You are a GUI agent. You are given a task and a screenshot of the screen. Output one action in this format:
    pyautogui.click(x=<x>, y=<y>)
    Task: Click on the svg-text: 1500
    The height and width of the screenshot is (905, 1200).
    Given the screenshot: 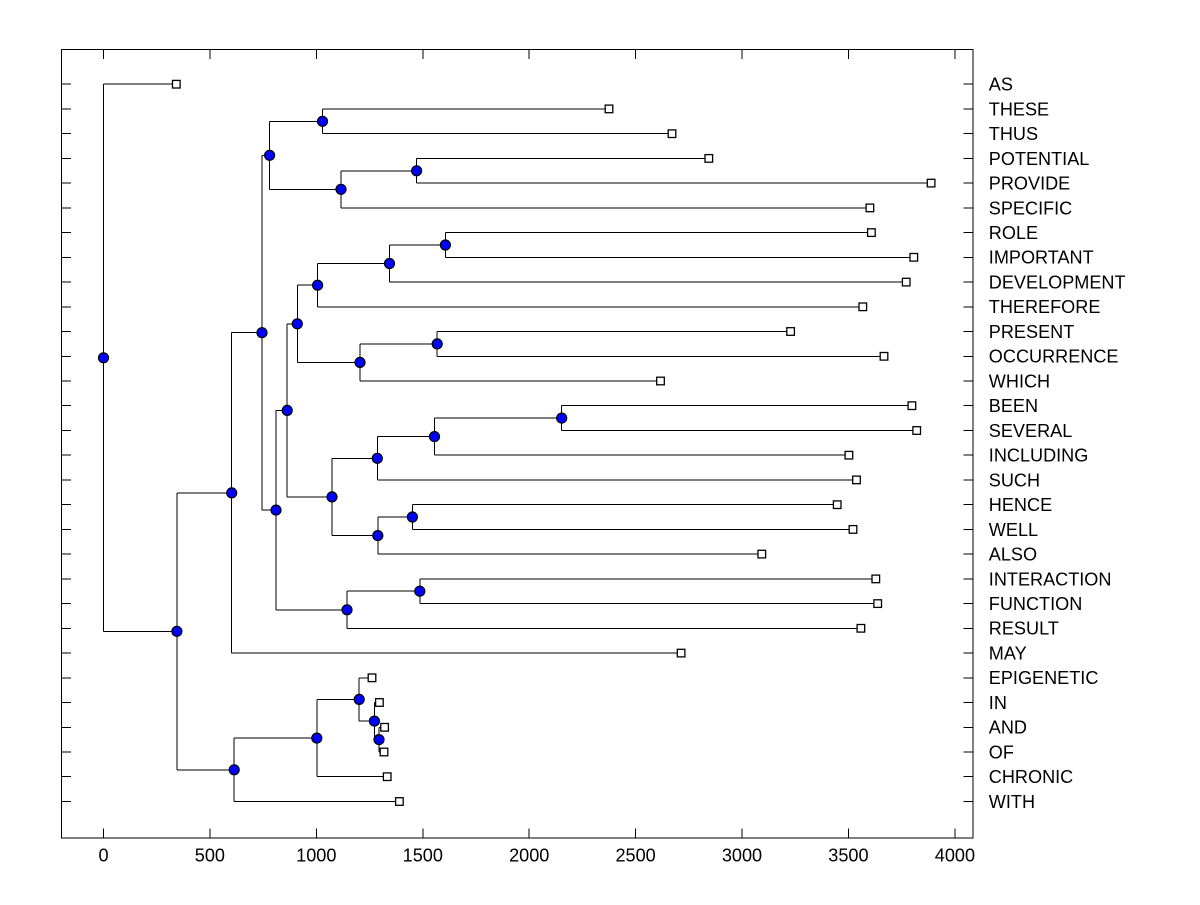 What is the action you would take?
    pyautogui.click(x=423, y=856)
    